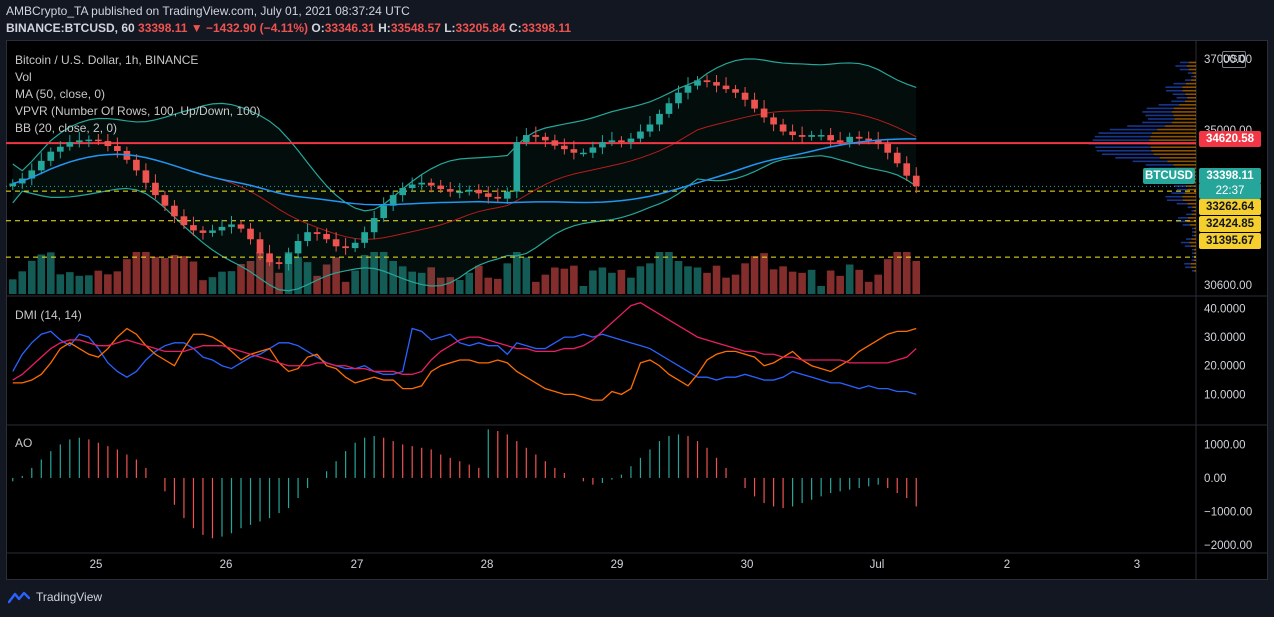 The width and height of the screenshot is (1274, 617). What do you see at coordinates (1230, 224) in the screenshot?
I see `support2-label: 32424.85` at bounding box center [1230, 224].